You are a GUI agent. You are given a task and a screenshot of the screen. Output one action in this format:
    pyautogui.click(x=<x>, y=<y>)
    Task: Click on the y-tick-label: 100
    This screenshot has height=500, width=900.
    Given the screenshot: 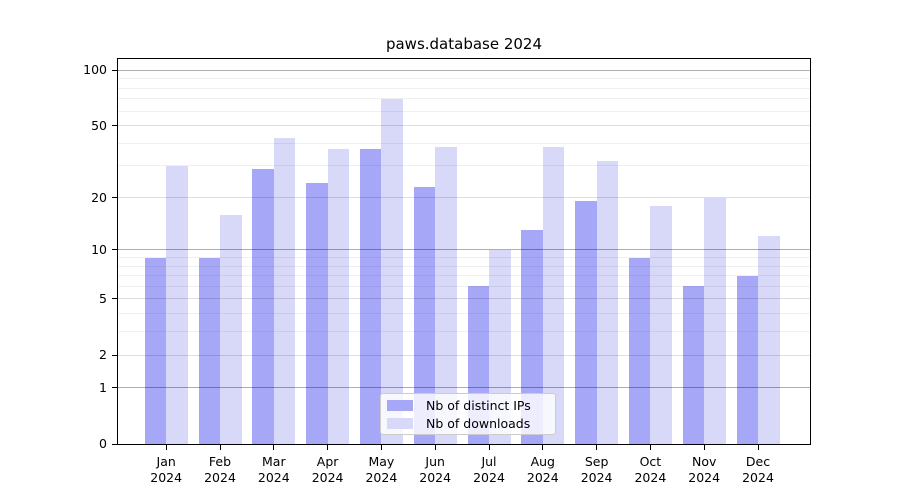 What is the action you would take?
    pyautogui.click(x=95, y=70)
    